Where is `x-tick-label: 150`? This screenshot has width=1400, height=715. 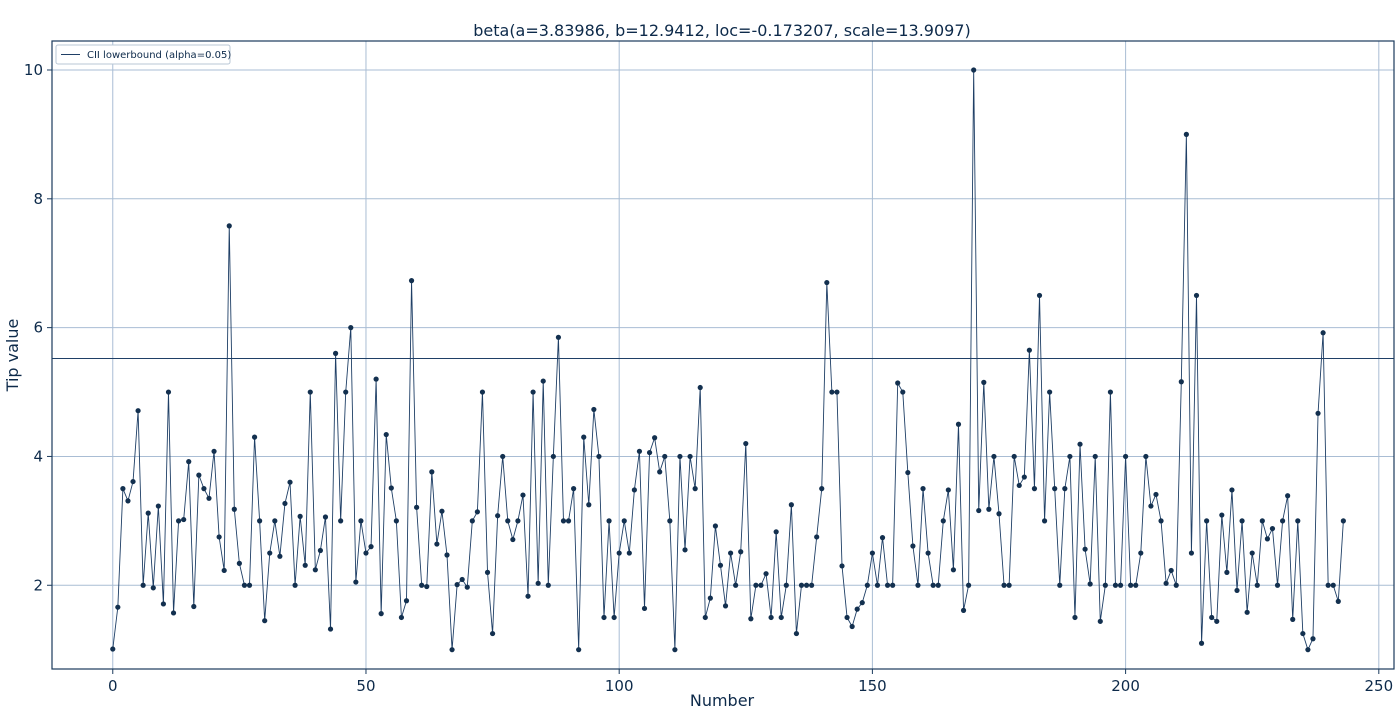 x-tick-label: 150 is located at coordinates (872, 686).